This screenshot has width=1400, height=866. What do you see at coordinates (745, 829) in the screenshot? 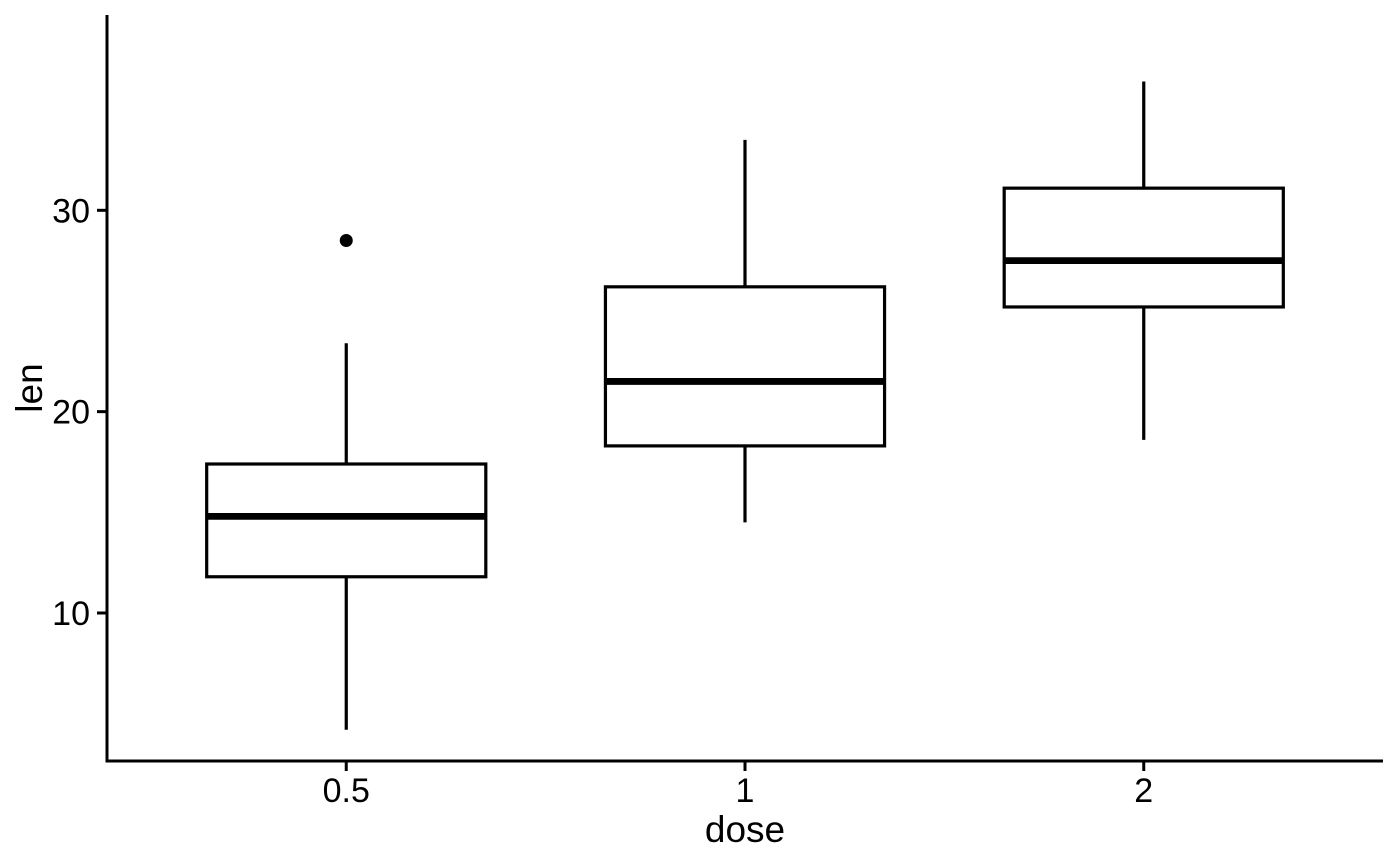
I see `x-axis-title: dose` at bounding box center [745, 829].